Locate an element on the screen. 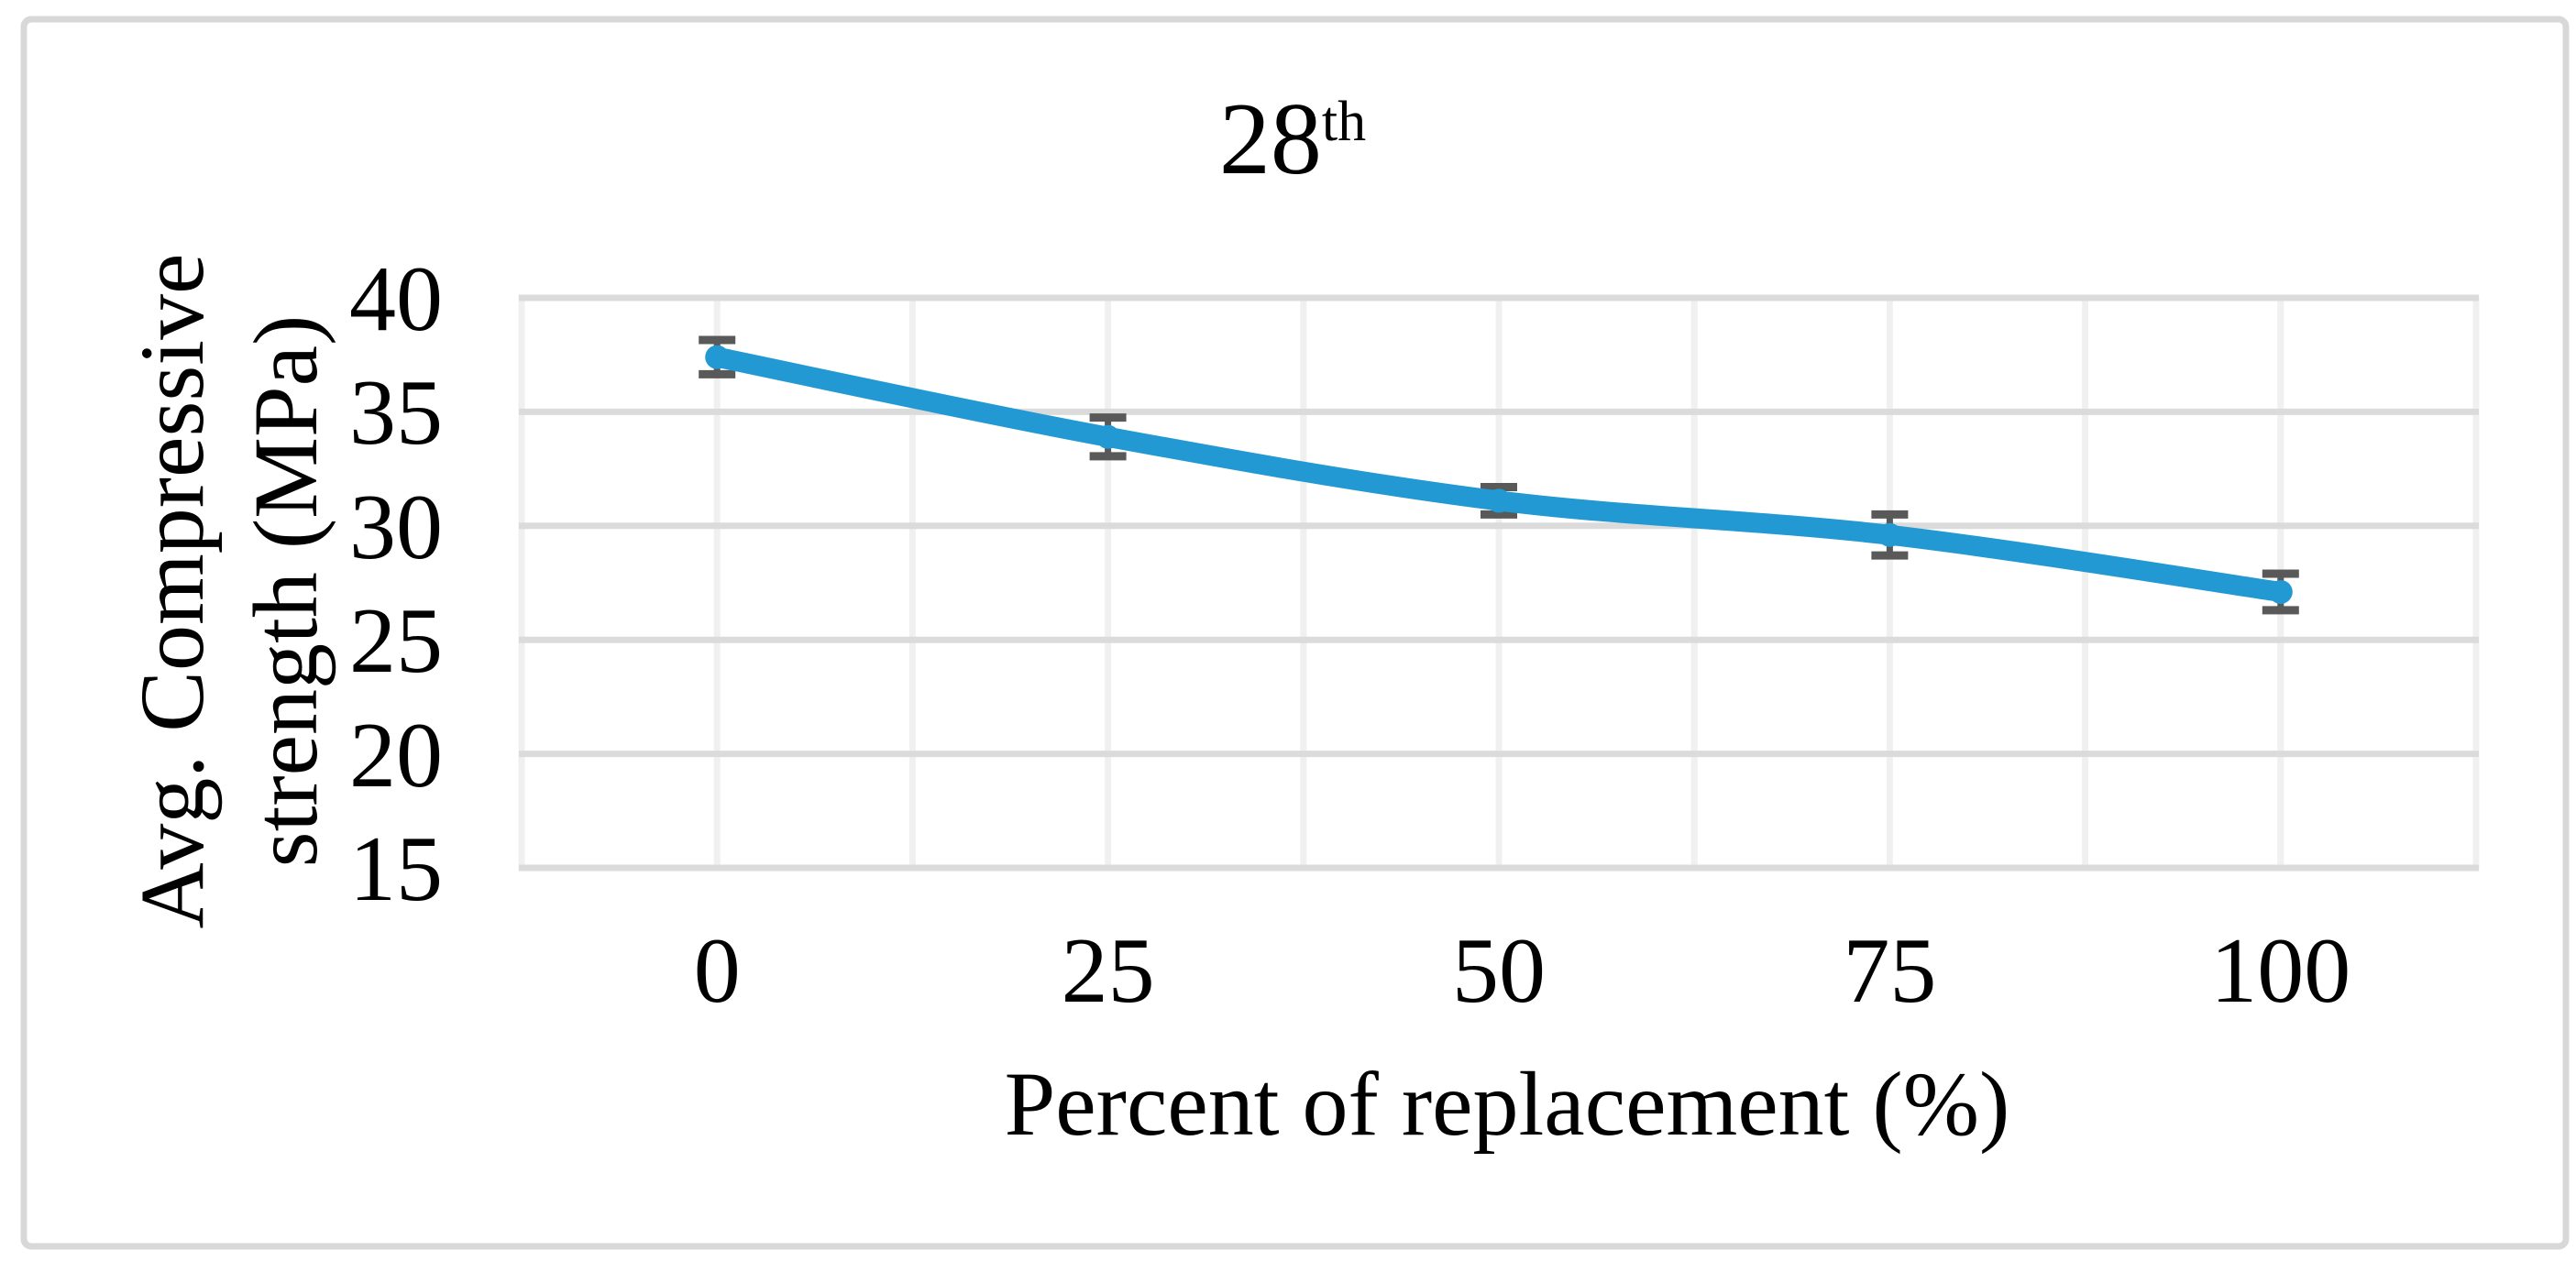  x-tick-label: 0 is located at coordinates (717, 971).